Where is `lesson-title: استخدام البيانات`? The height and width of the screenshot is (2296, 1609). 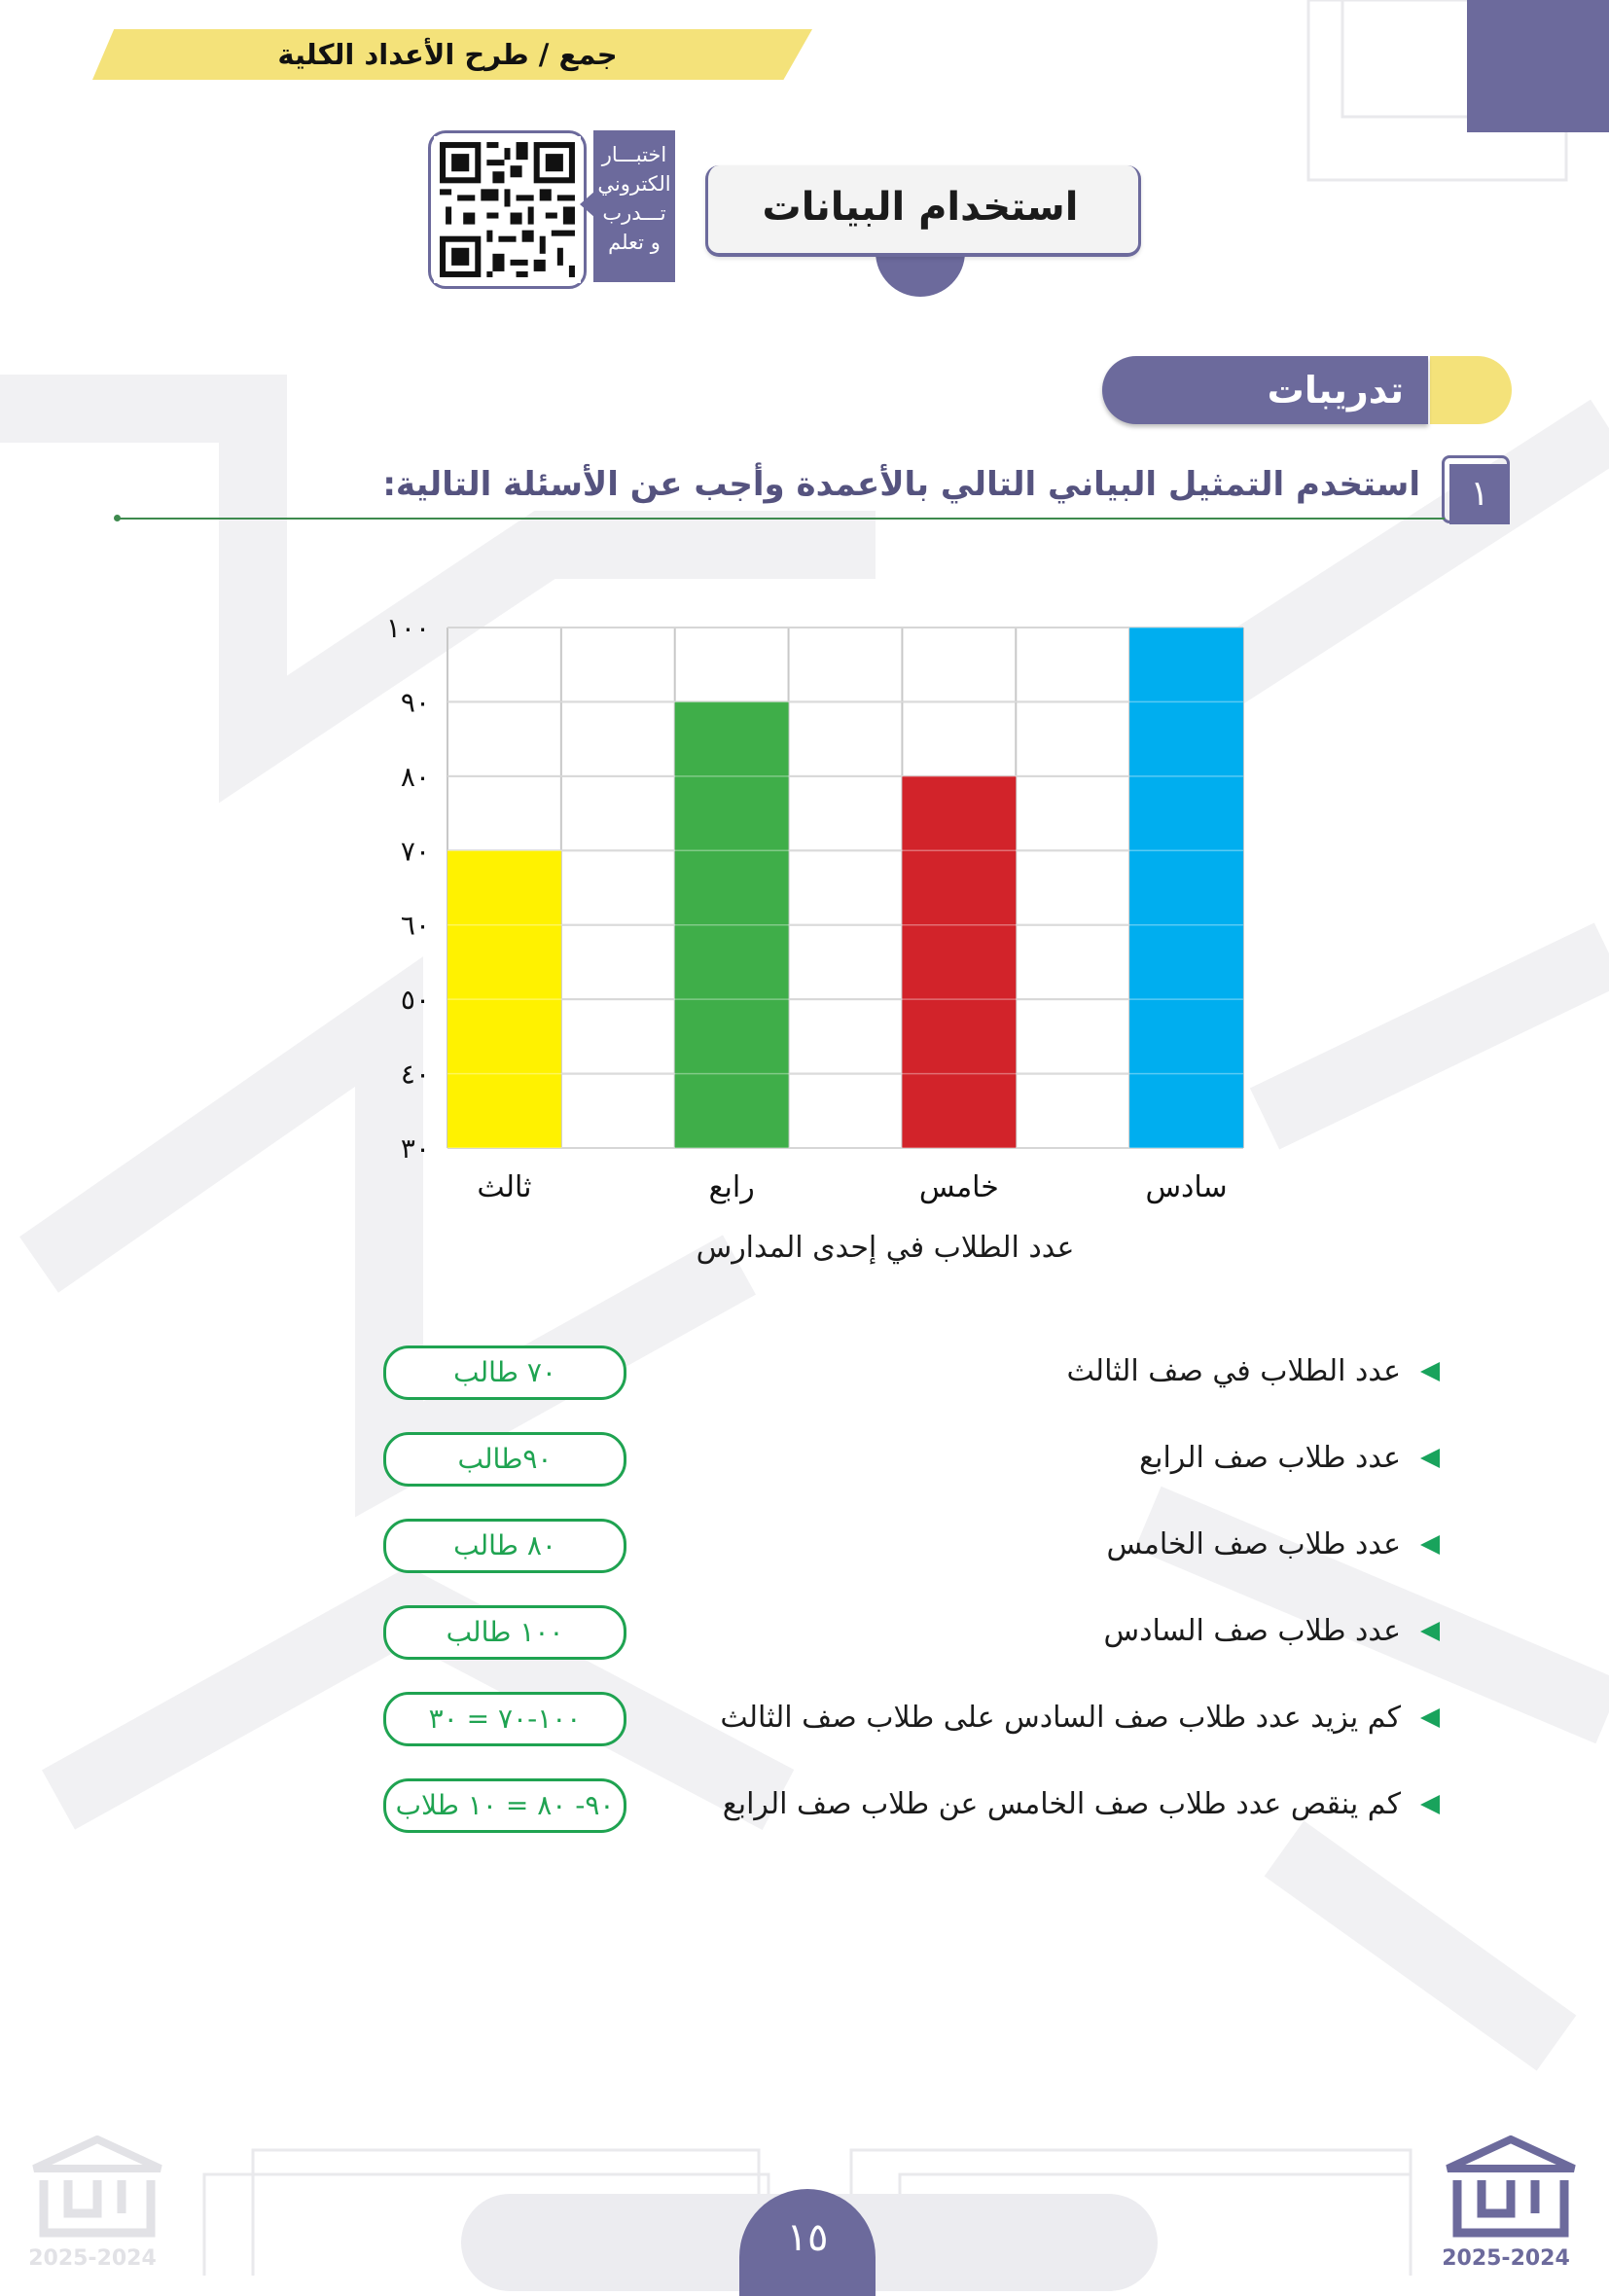
lesson-title: استخدام البيانات is located at coordinates (921, 207).